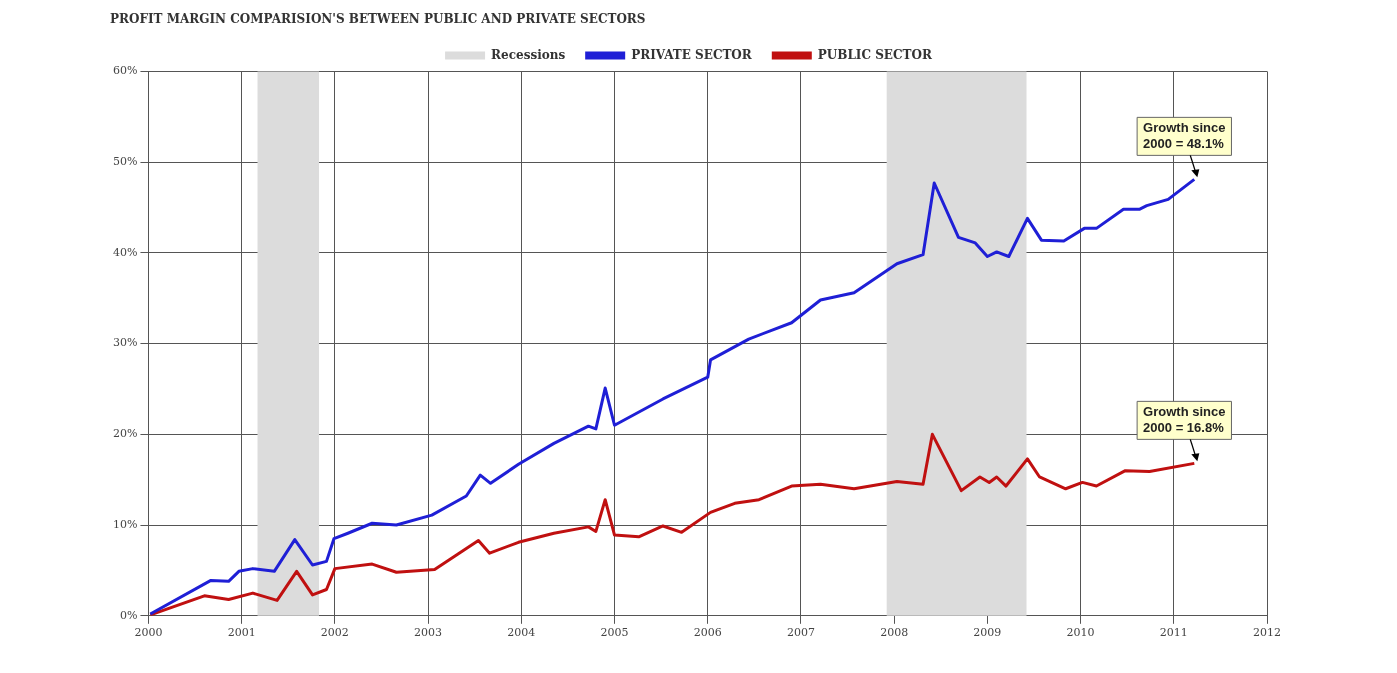  What do you see at coordinates (125, 252) in the screenshot?
I see `y-tick-label: 40%` at bounding box center [125, 252].